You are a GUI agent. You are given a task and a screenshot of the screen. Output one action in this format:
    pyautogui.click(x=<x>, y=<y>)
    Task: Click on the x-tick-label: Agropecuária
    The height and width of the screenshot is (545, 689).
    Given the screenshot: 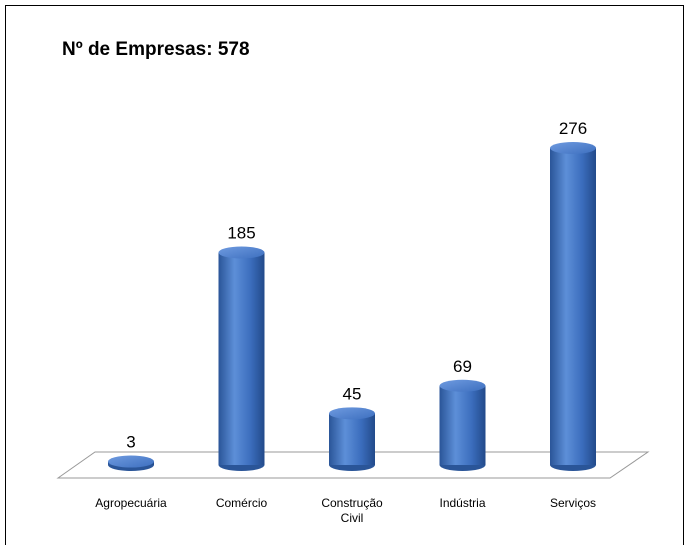 What is the action you would take?
    pyautogui.click(x=131, y=503)
    